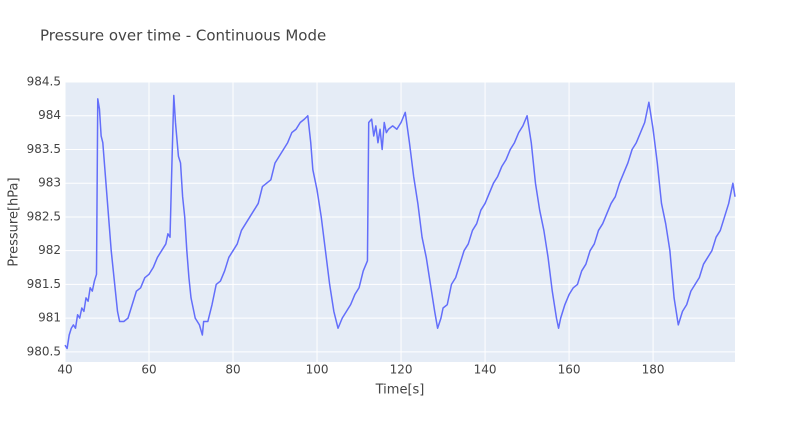 This screenshot has width=800, height=427. What do you see at coordinates (44, 82) in the screenshot?
I see `y-tick-label: 984.5` at bounding box center [44, 82].